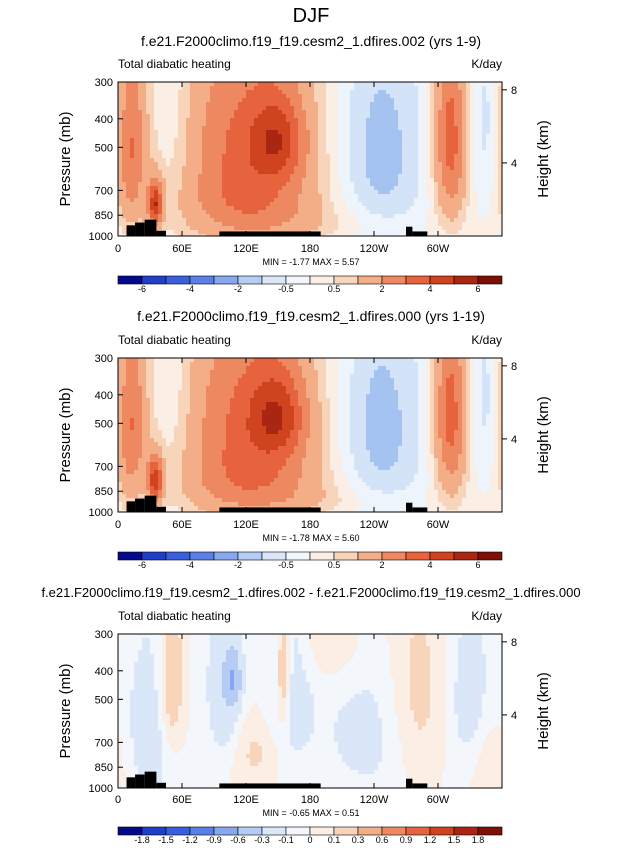 This screenshot has height=851, width=622. Describe the element at coordinates (477, 289) in the screenshot. I see `colorbar-label: 6` at that location.